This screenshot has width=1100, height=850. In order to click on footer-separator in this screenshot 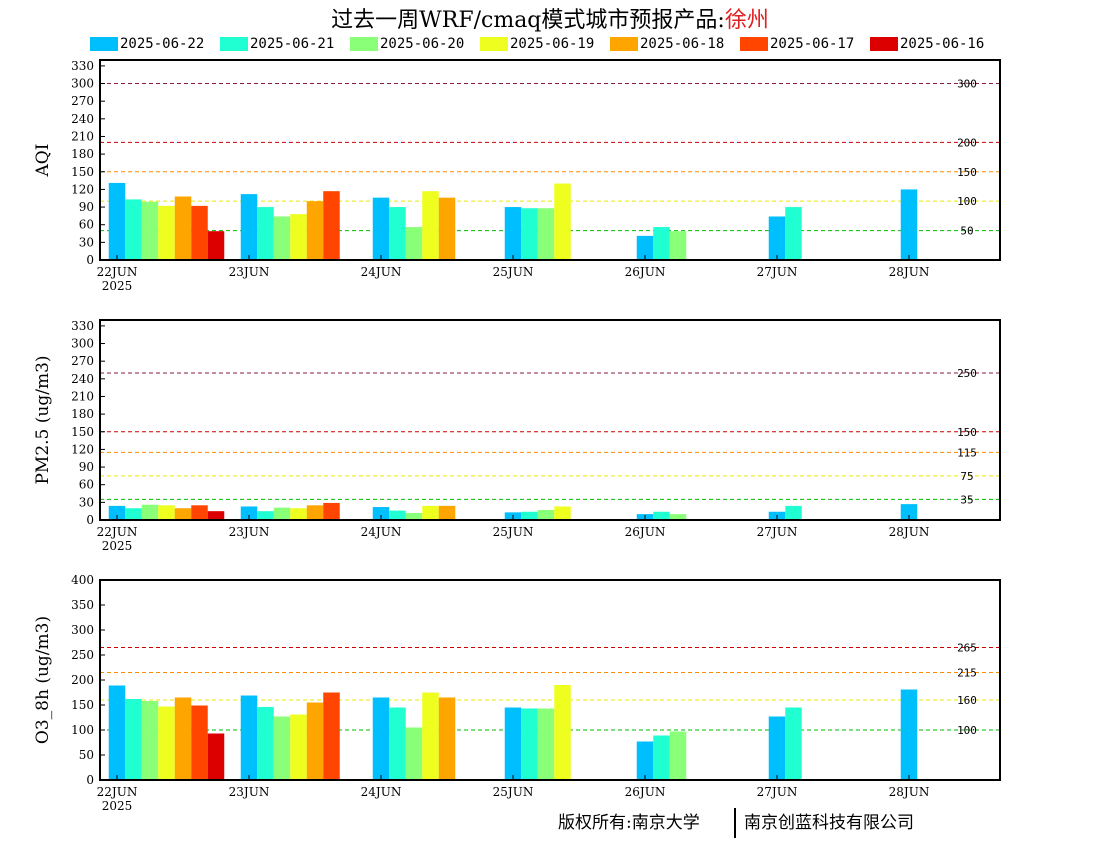, I will do `click(735, 823)`.